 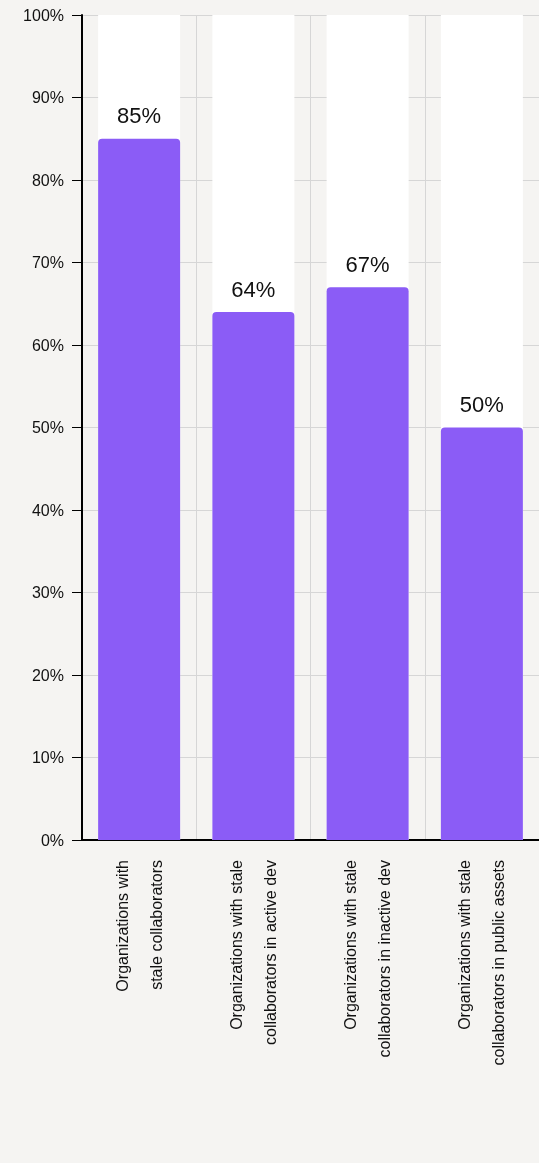 What do you see at coordinates (52, 840) in the screenshot?
I see `y-tick-label: 0%` at bounding box center [52, 840].